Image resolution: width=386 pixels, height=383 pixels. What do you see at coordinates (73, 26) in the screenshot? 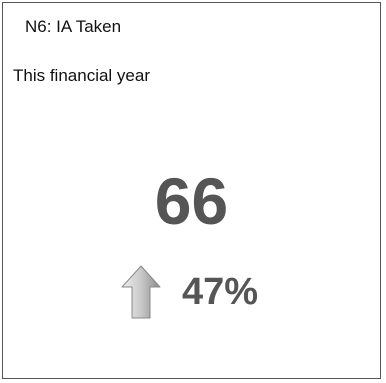
I see `widget-title: N6: IA Taken` at bounding box center [73, 26].